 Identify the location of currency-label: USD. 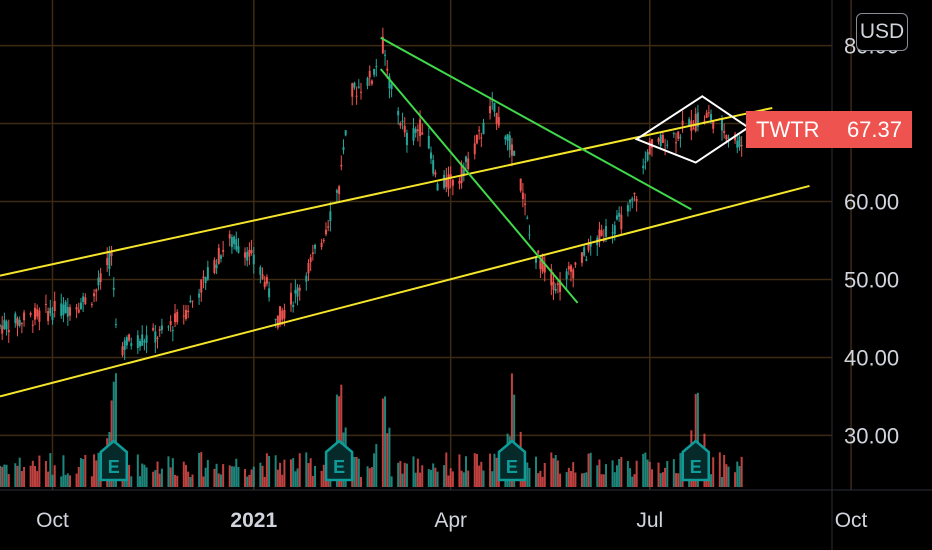
(882, 32).